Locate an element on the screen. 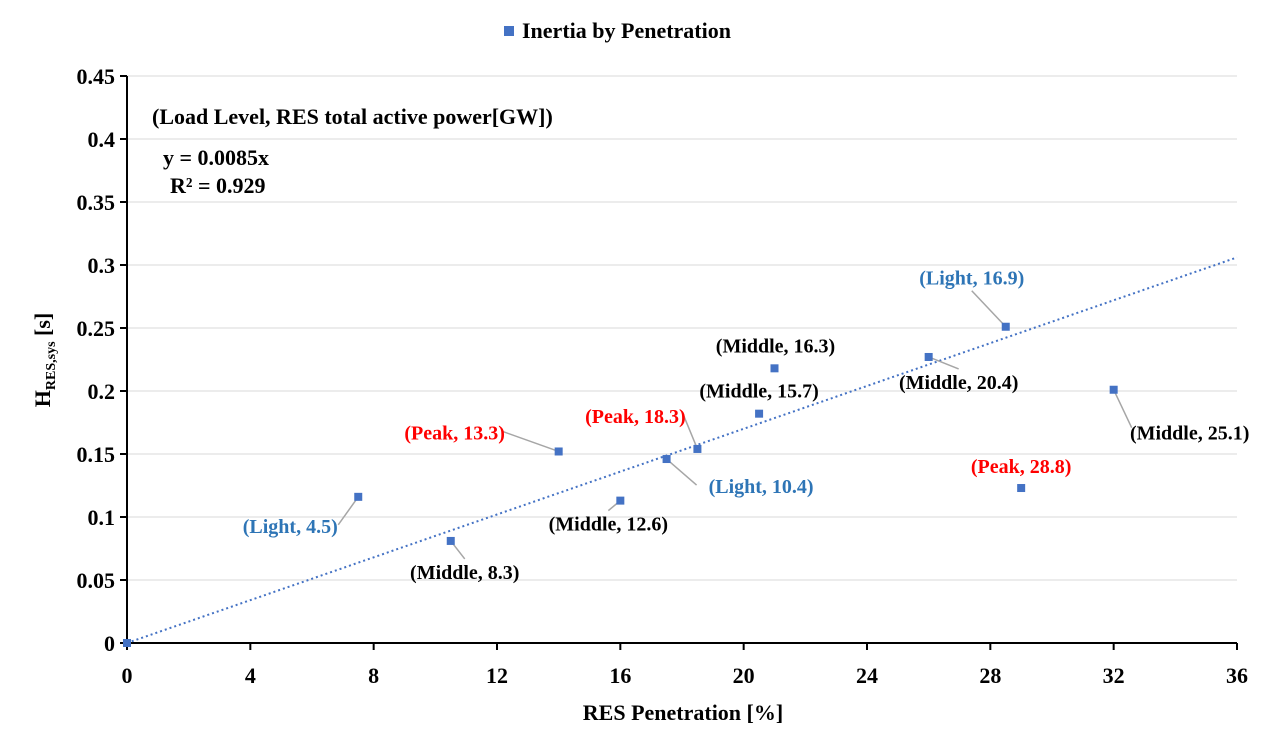  y-tick-label: 0.3 is located at coordinates (102, 265).